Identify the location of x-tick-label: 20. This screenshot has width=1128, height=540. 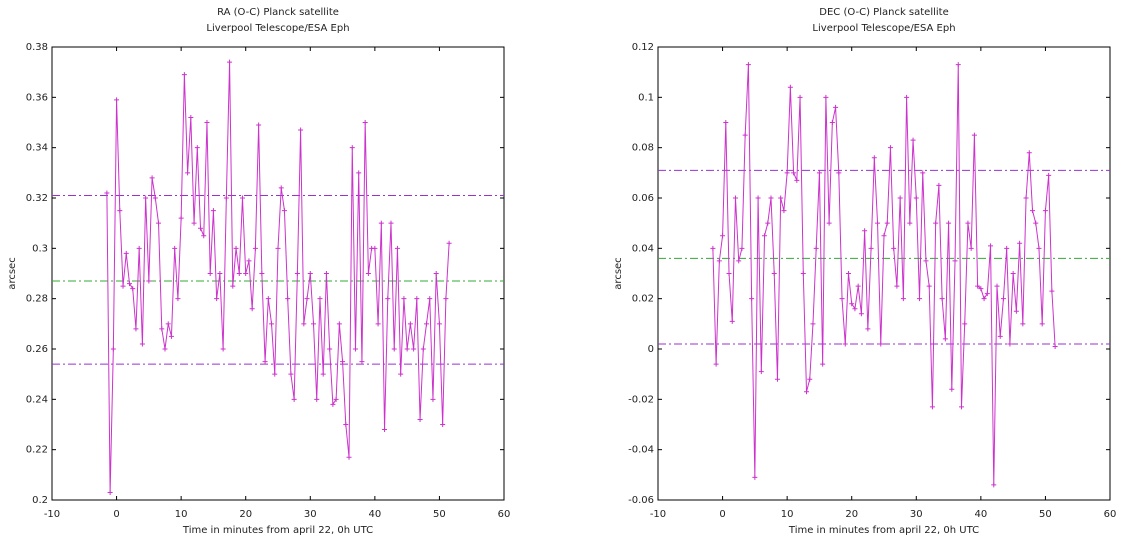
(851, 514).